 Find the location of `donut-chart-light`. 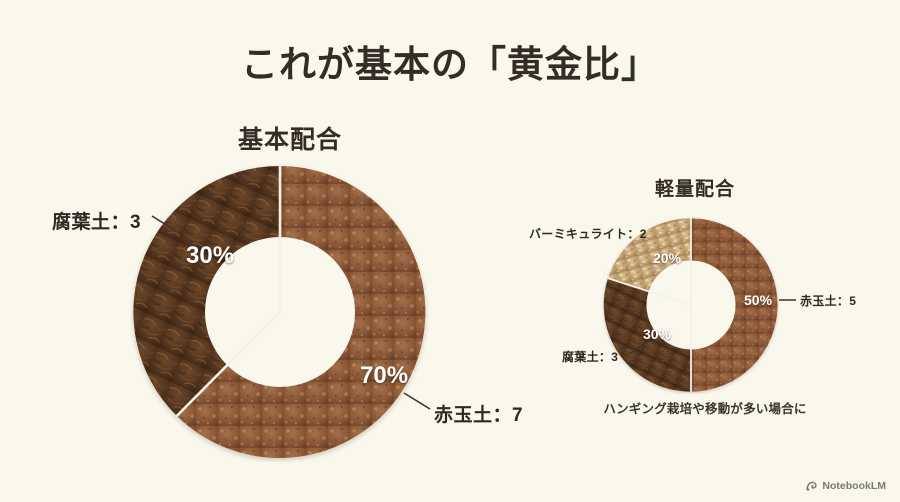

donut-chart-light is located at coordinates (691, 305).